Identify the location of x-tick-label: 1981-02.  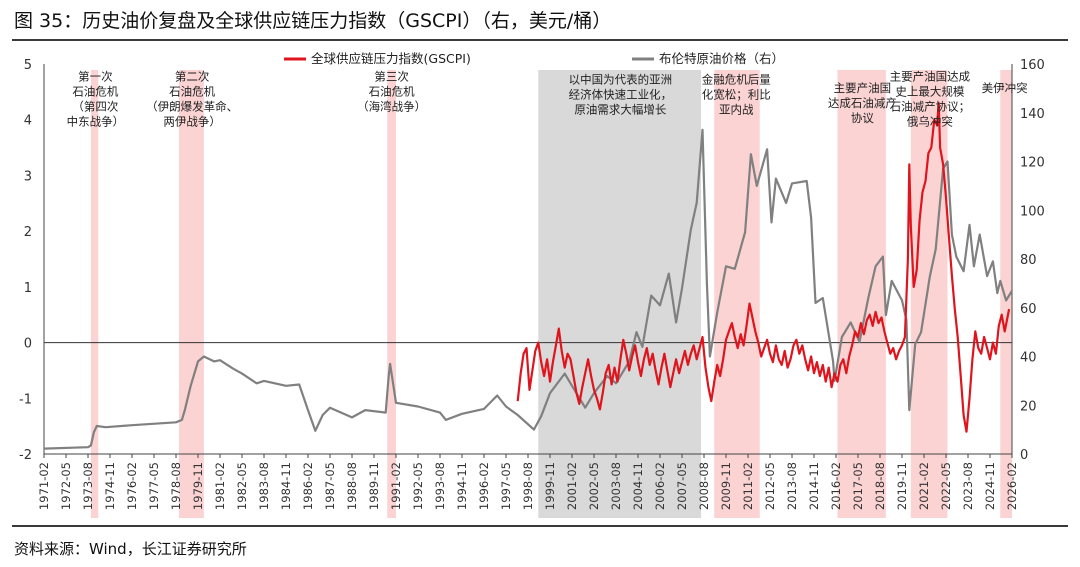
(220, 486).